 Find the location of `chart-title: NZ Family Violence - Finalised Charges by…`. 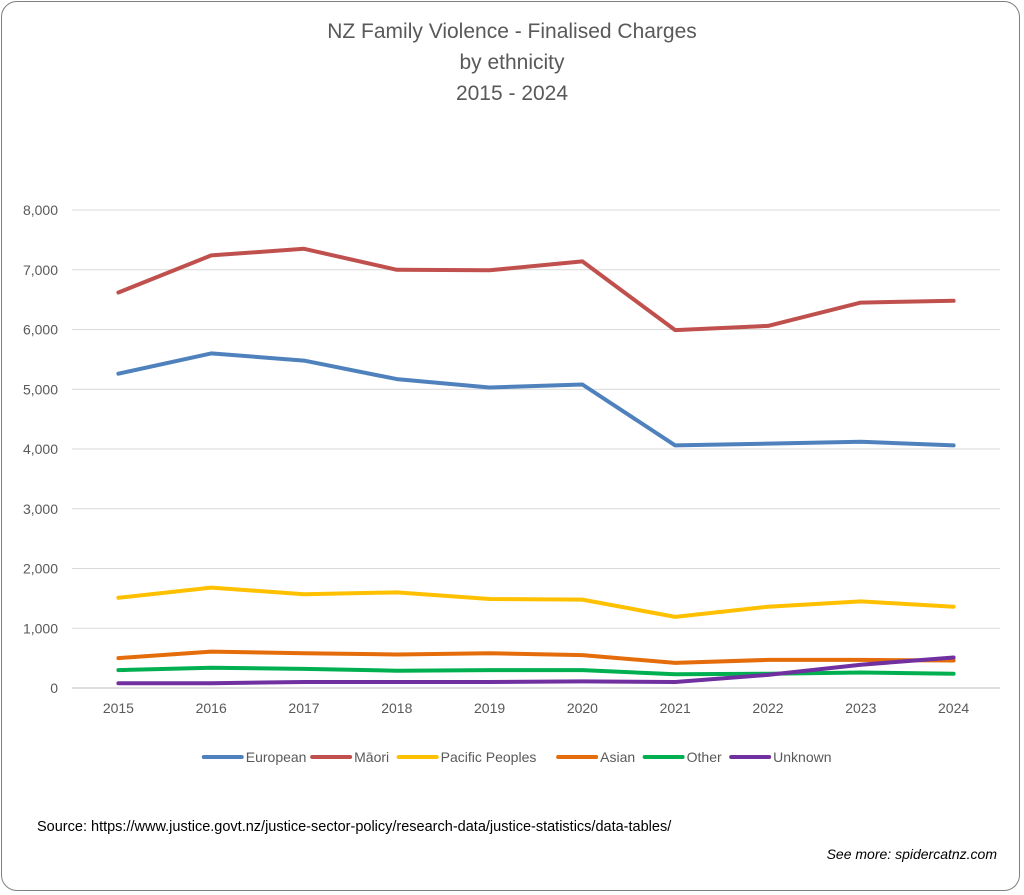

chart-title: NZ Family Violence - Finalised Charges by… is located at coordinates (512, 62).